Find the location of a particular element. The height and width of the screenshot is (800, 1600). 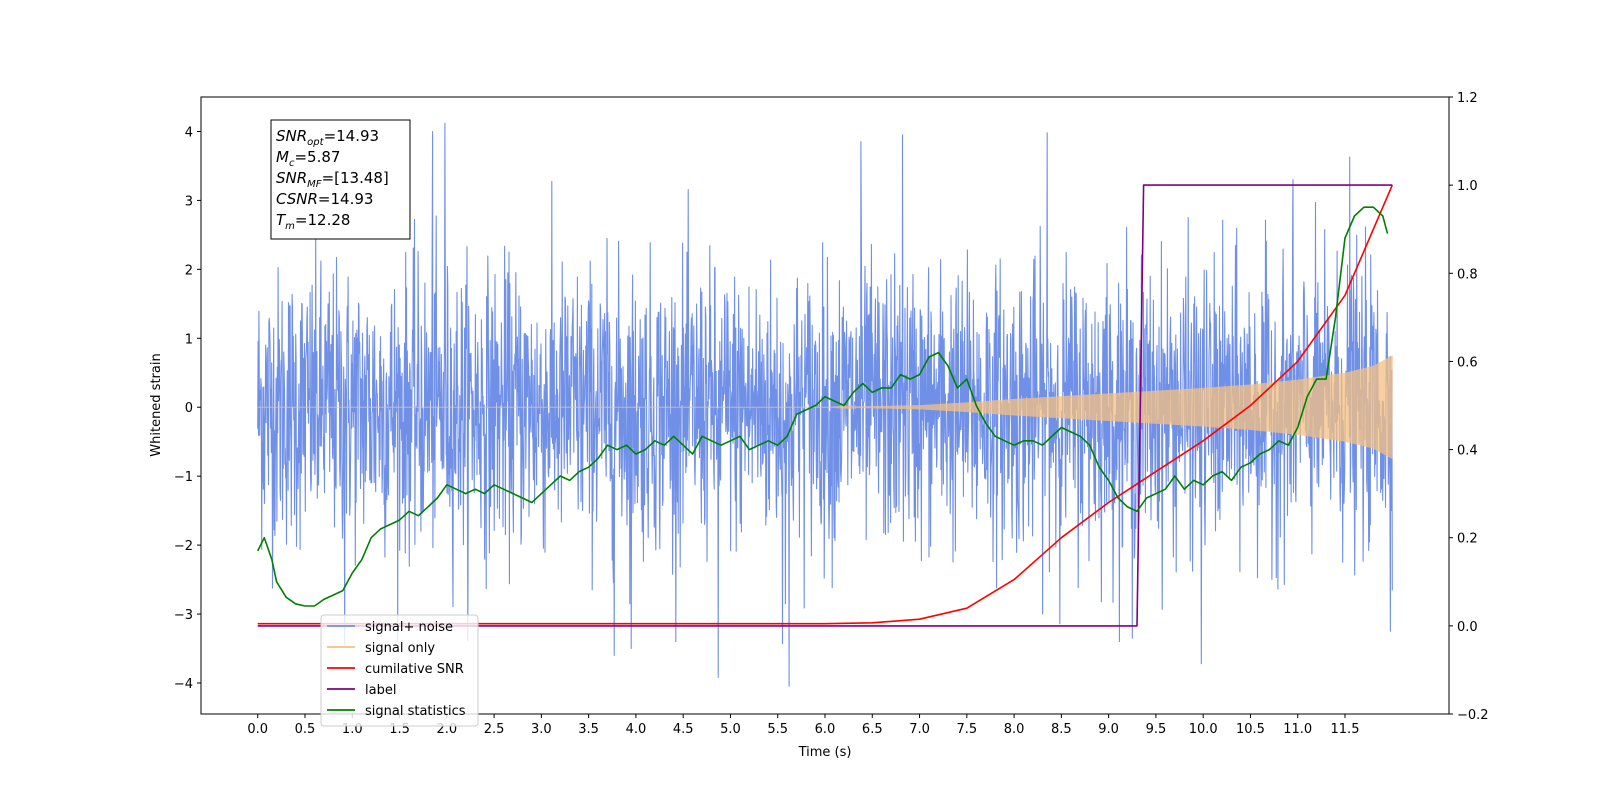

signal-only-line is located at coordinates (825, 407).